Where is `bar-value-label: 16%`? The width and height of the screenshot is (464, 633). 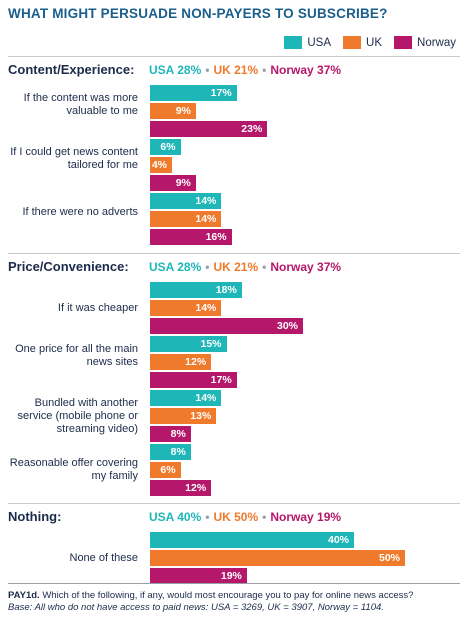
bar-value-label: 16% is located at coordinates (216, 237).